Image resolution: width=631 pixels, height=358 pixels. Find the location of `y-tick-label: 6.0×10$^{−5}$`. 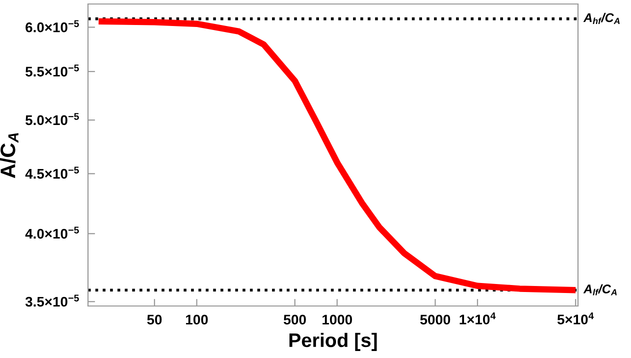

y-tick-label: 6.0×10$^{−5}$ is located at coordinates (52, 26).